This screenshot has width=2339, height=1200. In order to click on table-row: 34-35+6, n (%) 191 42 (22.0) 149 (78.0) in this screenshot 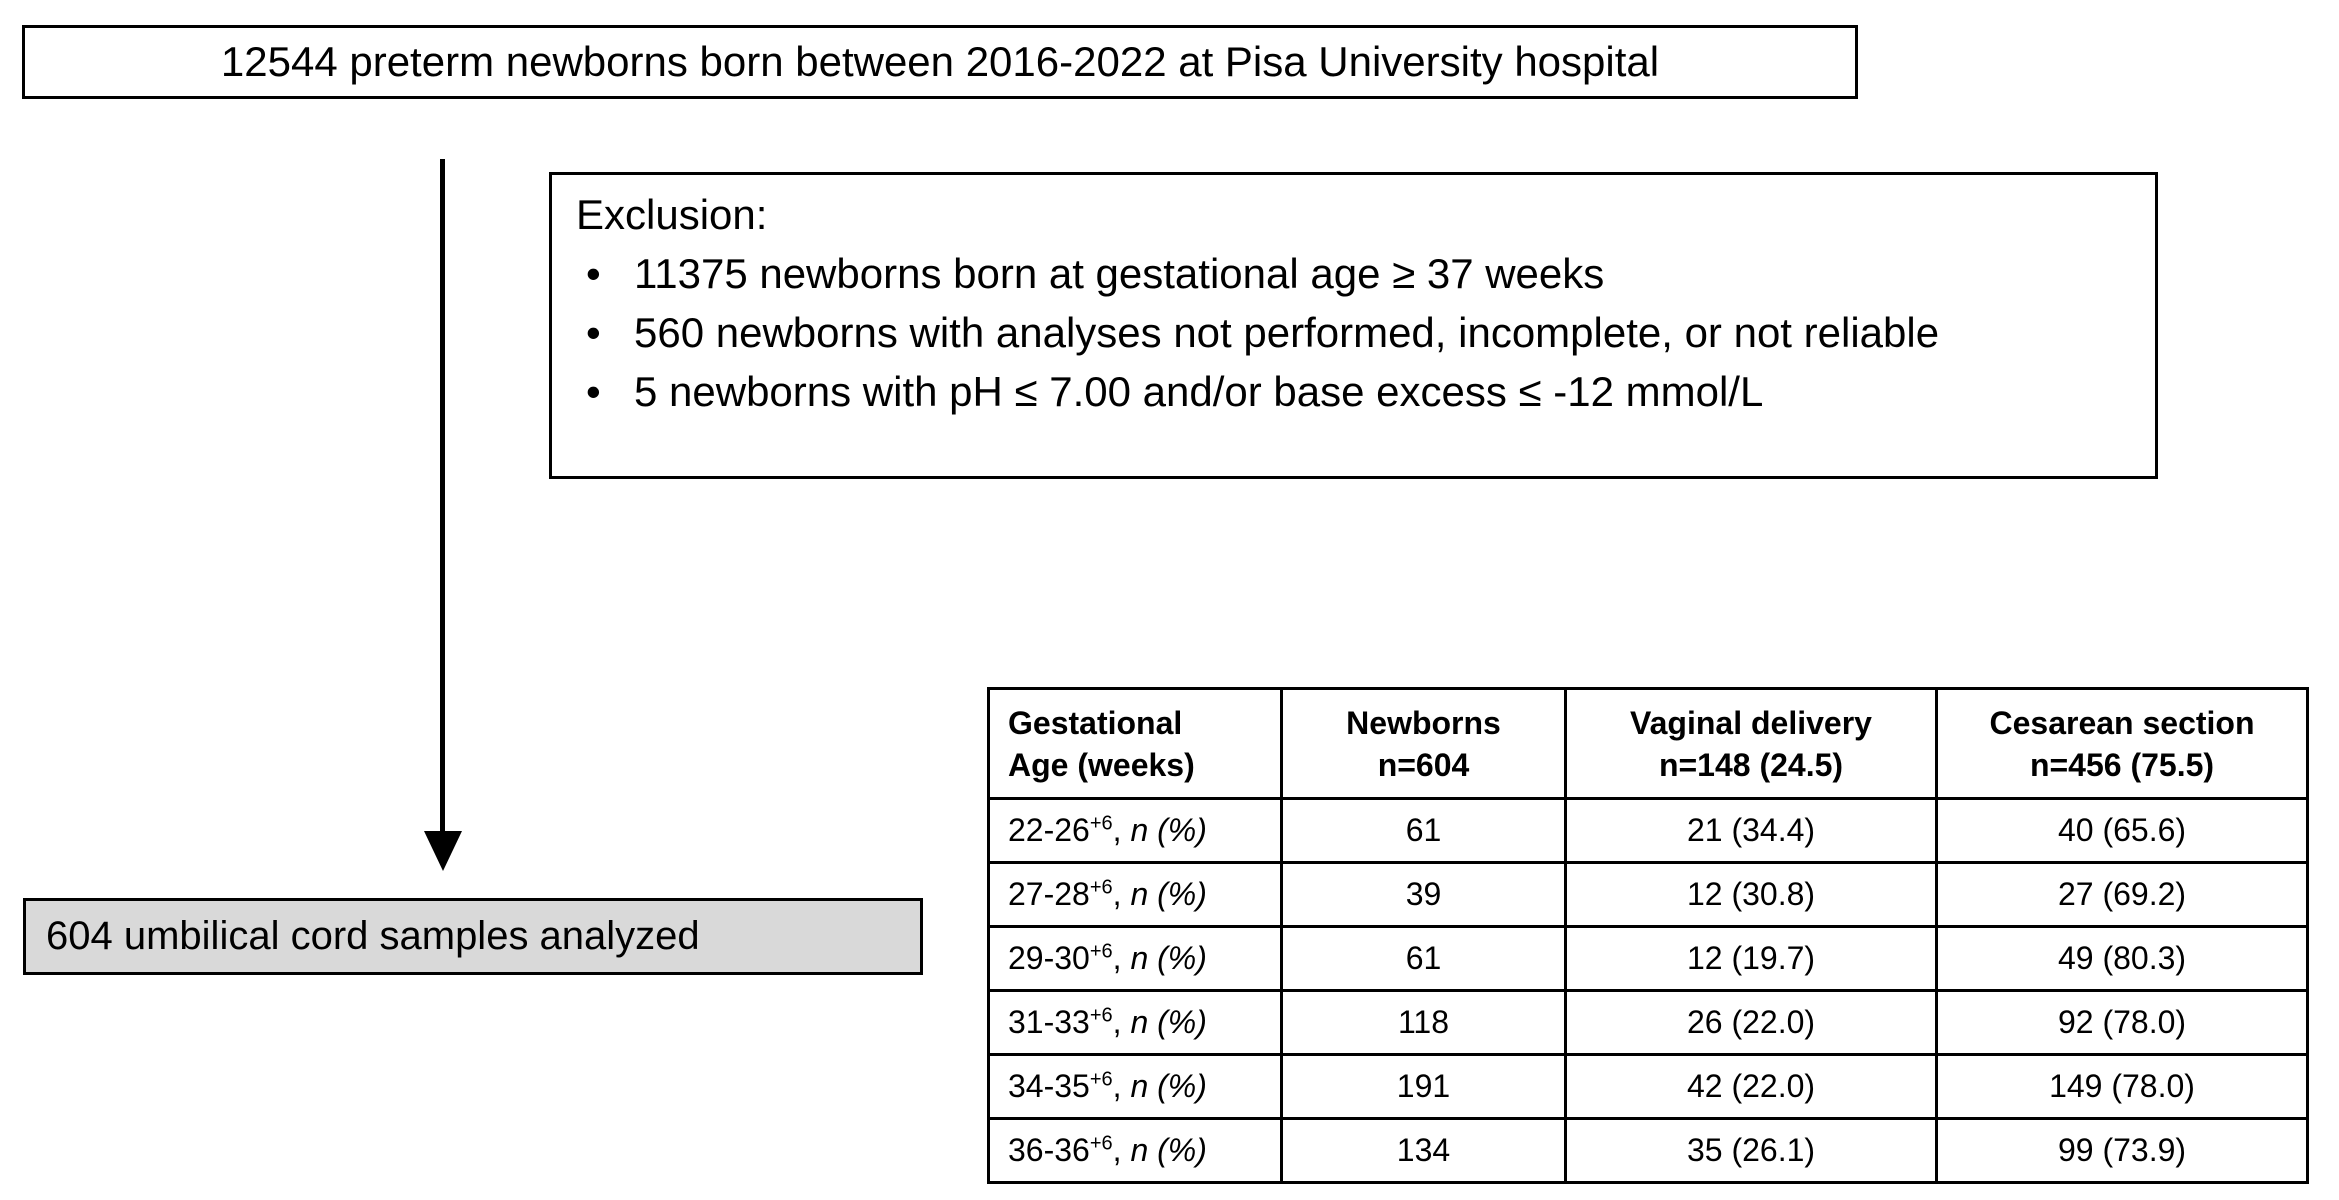, I will do `click(1648, 1086)`.